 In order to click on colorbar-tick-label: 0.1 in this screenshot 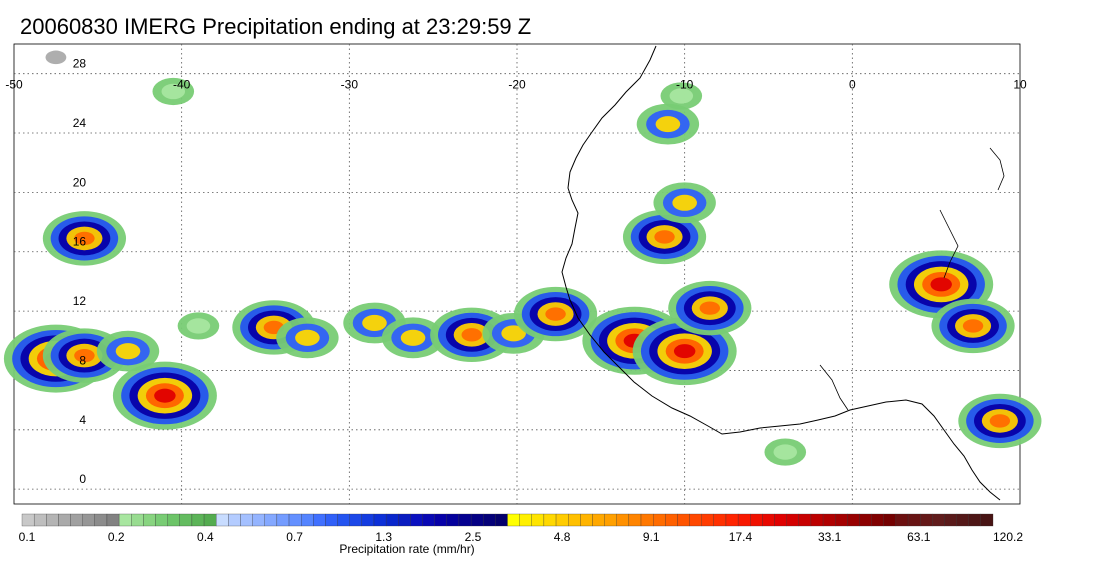, I will do `click(27, 537)`.